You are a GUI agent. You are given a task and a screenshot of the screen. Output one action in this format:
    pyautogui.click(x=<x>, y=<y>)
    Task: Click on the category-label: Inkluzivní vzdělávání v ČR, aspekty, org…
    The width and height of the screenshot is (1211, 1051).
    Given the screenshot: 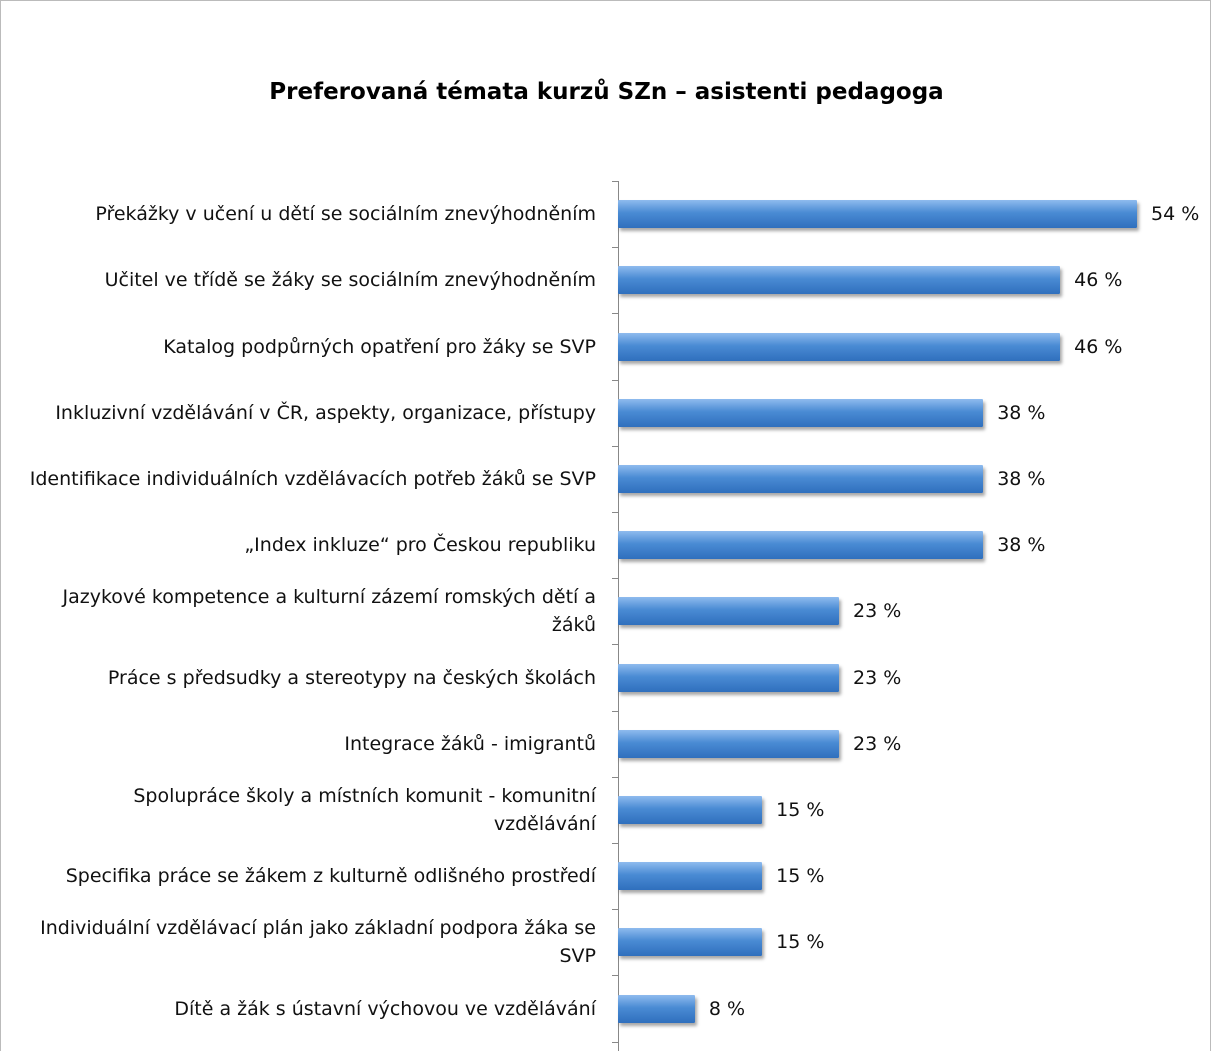 What is the action you would take?
    pyautogui.click(x=325, y=412)
    